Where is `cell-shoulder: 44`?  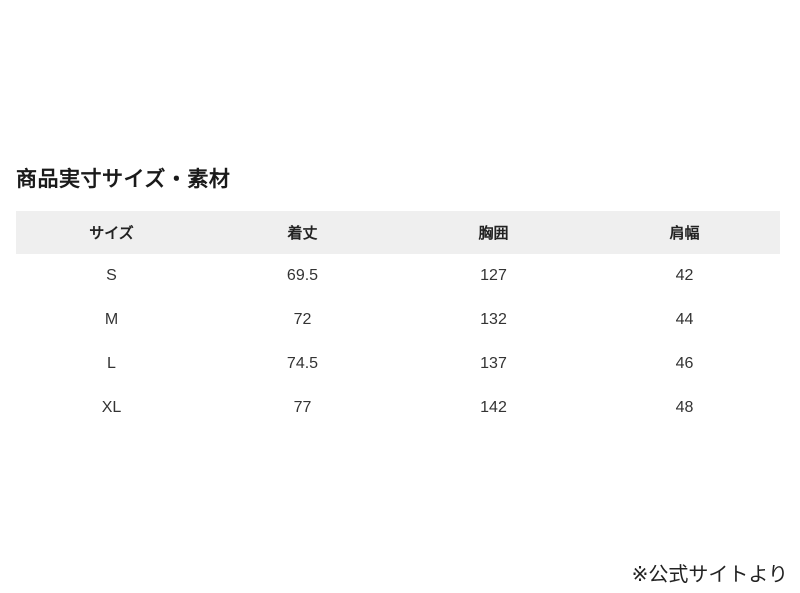
cell-shoulder: 44 is located at coordinates (684, 319).